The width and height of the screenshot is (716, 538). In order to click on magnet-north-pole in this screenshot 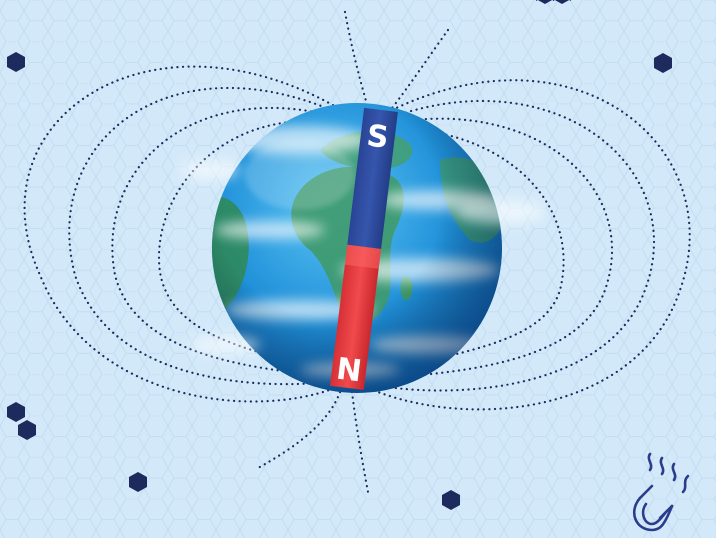, I will do `click(356, 317)`.